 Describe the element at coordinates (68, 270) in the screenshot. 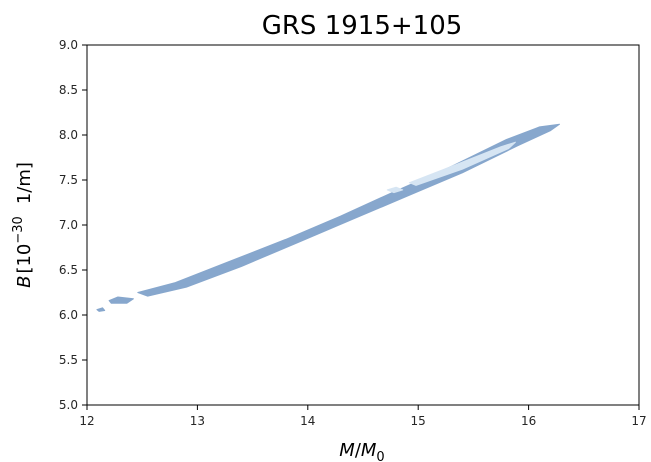

I see `y-tick-label: 6.5` at that location.